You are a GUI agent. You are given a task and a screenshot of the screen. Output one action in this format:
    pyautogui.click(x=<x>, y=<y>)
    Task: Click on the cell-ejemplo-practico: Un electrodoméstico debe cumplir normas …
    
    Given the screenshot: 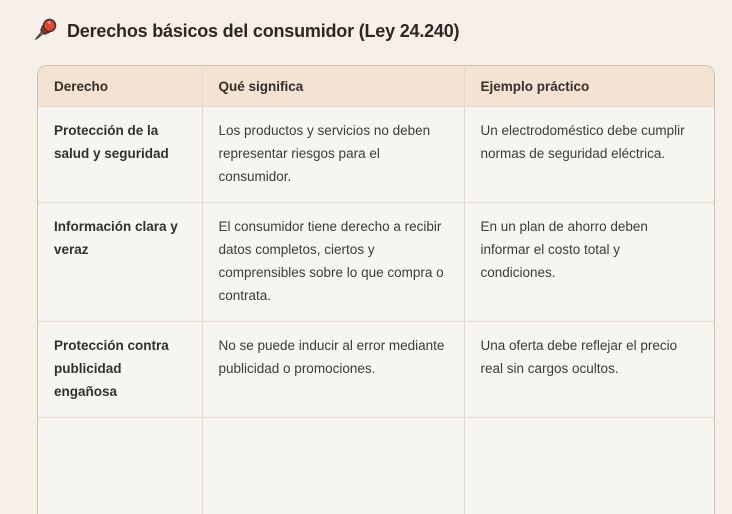 What is the action you would take?
    pyautogui.click(x=589, y=155)
    